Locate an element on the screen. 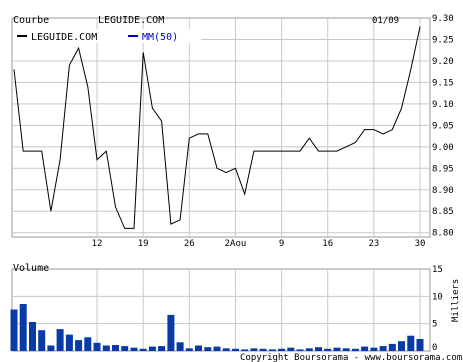 The width and height of the screenshot is (463, 362). volume-y-axis: 15 10 5 0 is located at coordinates (437, 309).